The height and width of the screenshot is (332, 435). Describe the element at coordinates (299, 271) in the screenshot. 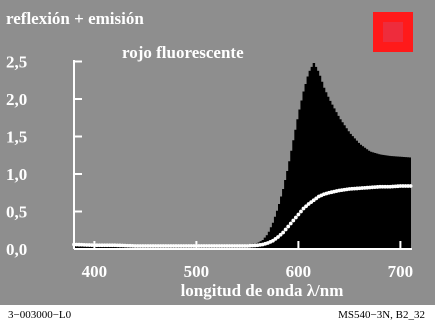

I see `x-tick-label: 600` at that location.